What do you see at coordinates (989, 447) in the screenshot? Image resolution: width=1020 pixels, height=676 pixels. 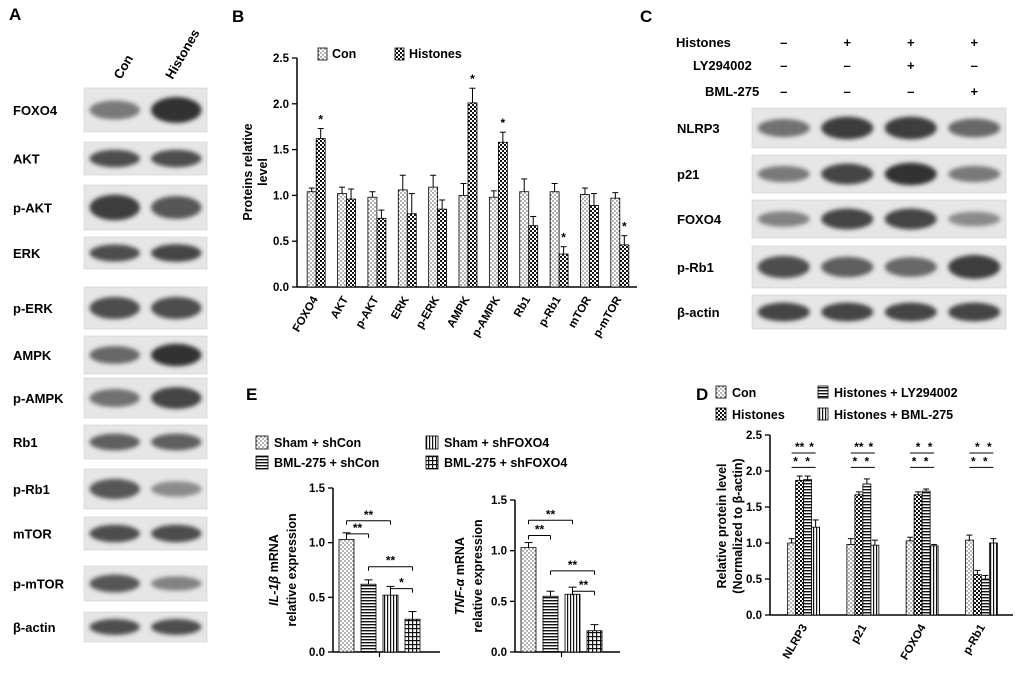 I see `chart-d-sig-p-rb1-4: *` at bounding box center [989, 447].